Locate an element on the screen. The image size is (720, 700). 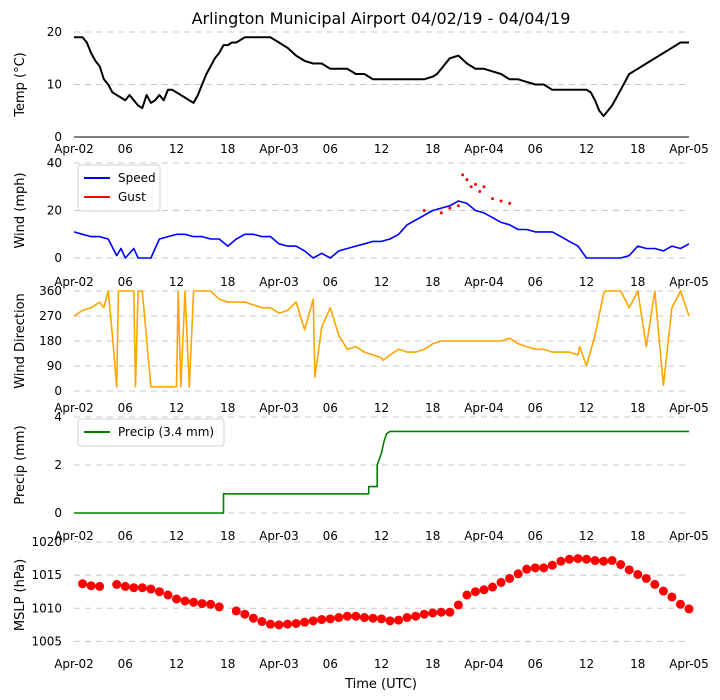
direction-x-tick-label: Apr-04 is located at coordinates (484, 408).